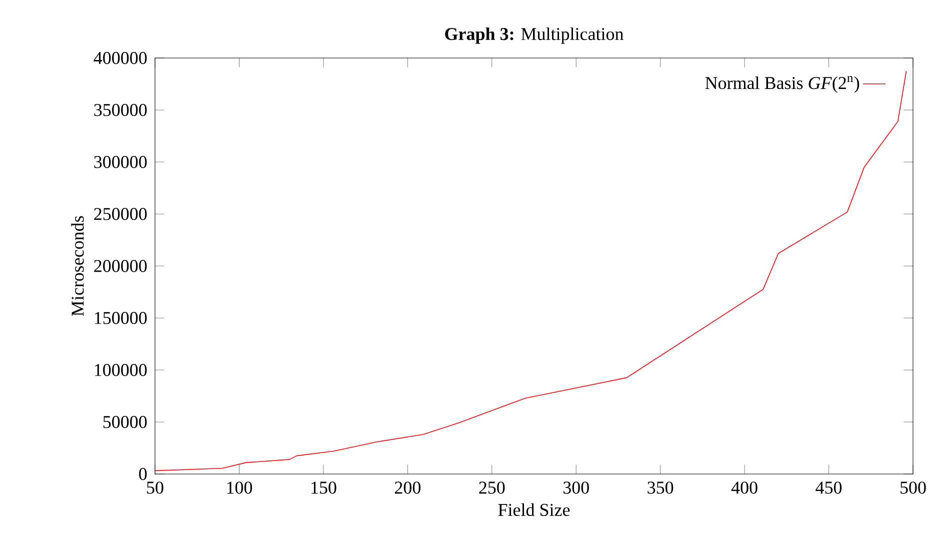 This screenshot has height=557, width=946. Describe the element at coordinates (77, 266) in the screenshot. I see `y-axis-title: Microseconds` at that location.